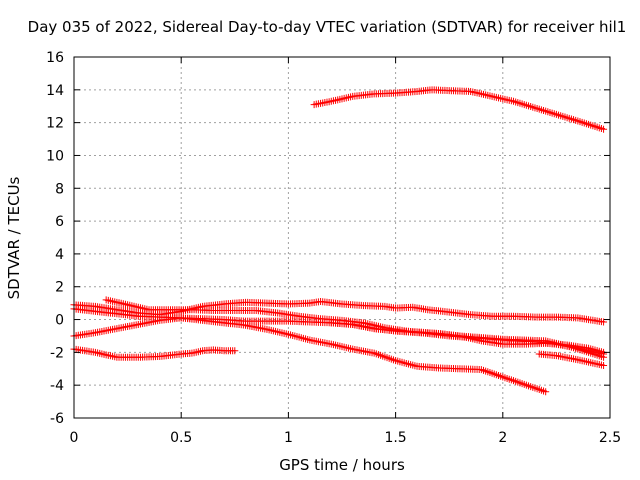 This screenshot has width=640, height=480. I want to click on y-tick-label: -4, so click(57, 386).